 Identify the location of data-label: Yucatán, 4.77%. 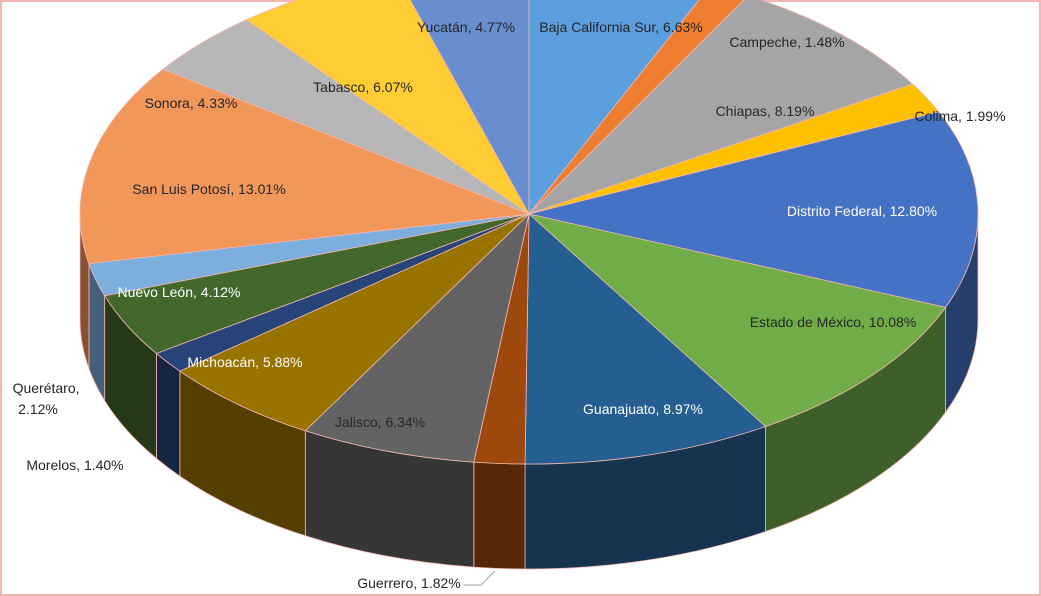
(466, 27).